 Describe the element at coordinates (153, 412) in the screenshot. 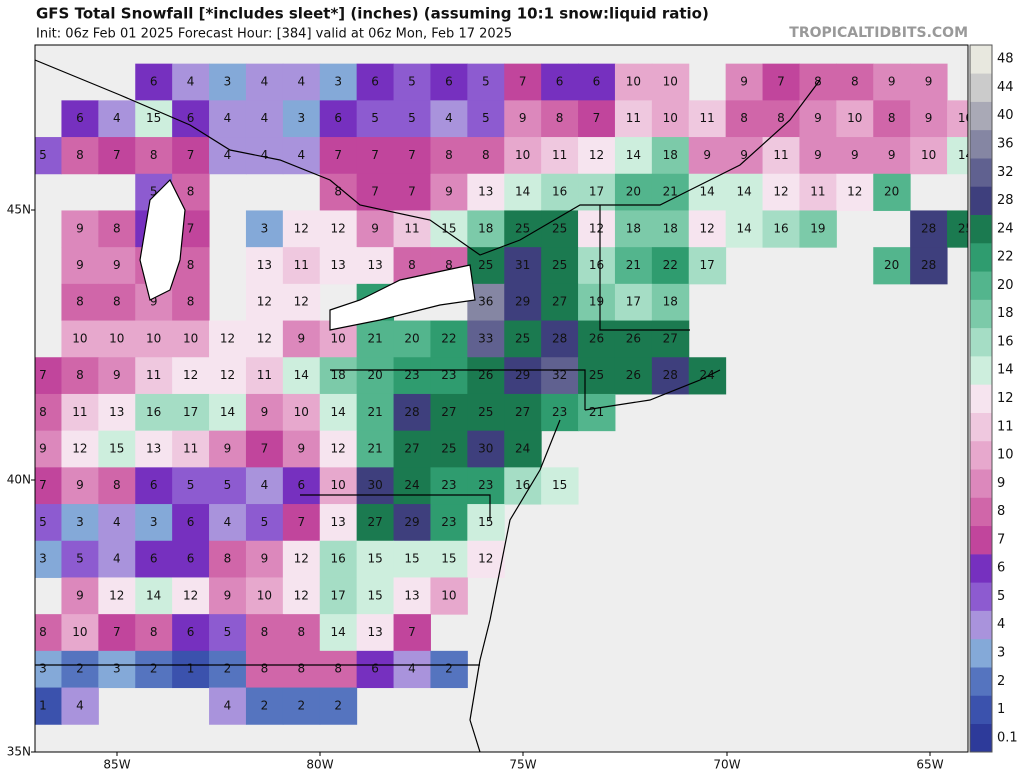

I see `snow-value: 16` at that location.